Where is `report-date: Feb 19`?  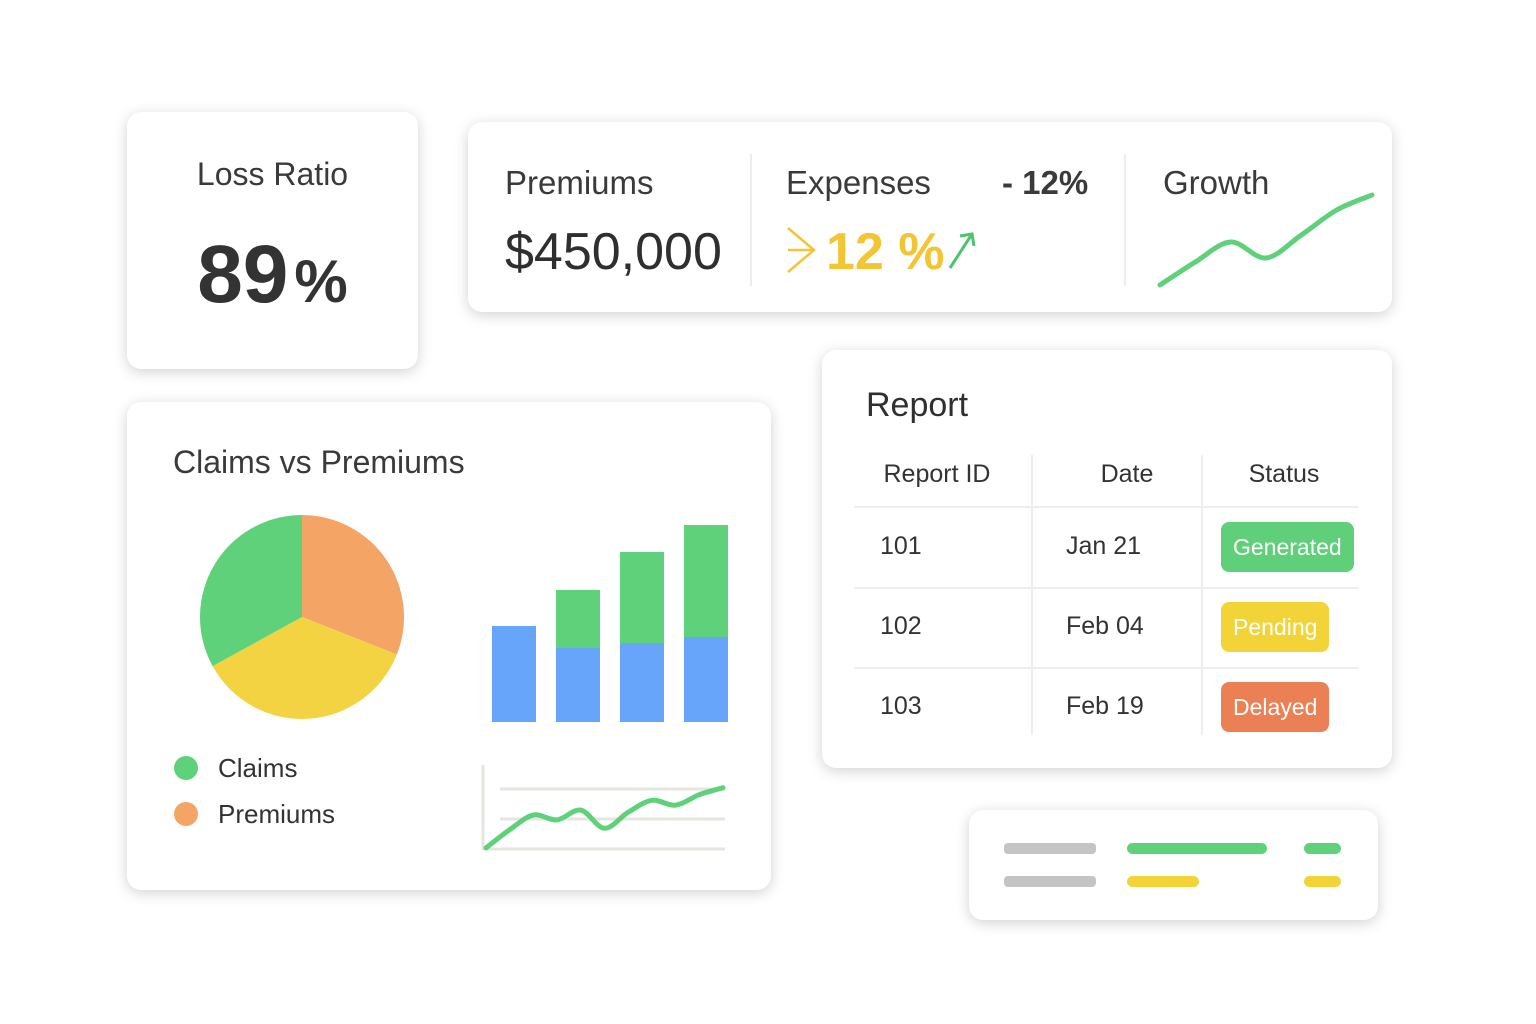 report-date: Feb 19 is located at coordinates (1105, 706).